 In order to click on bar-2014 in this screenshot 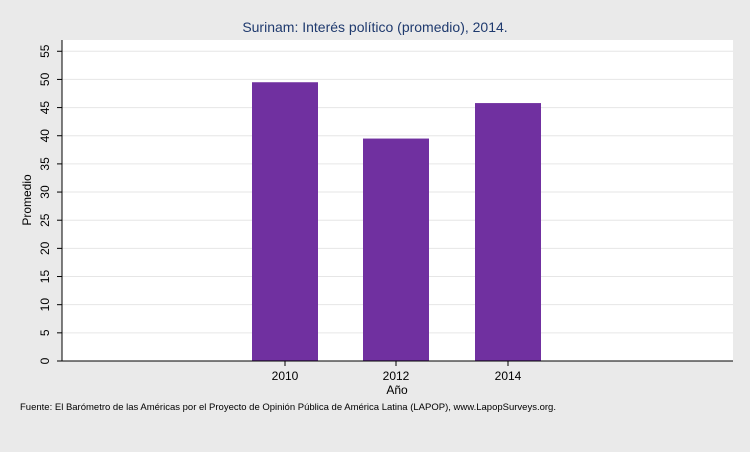, I will do `click(508, 232)`.